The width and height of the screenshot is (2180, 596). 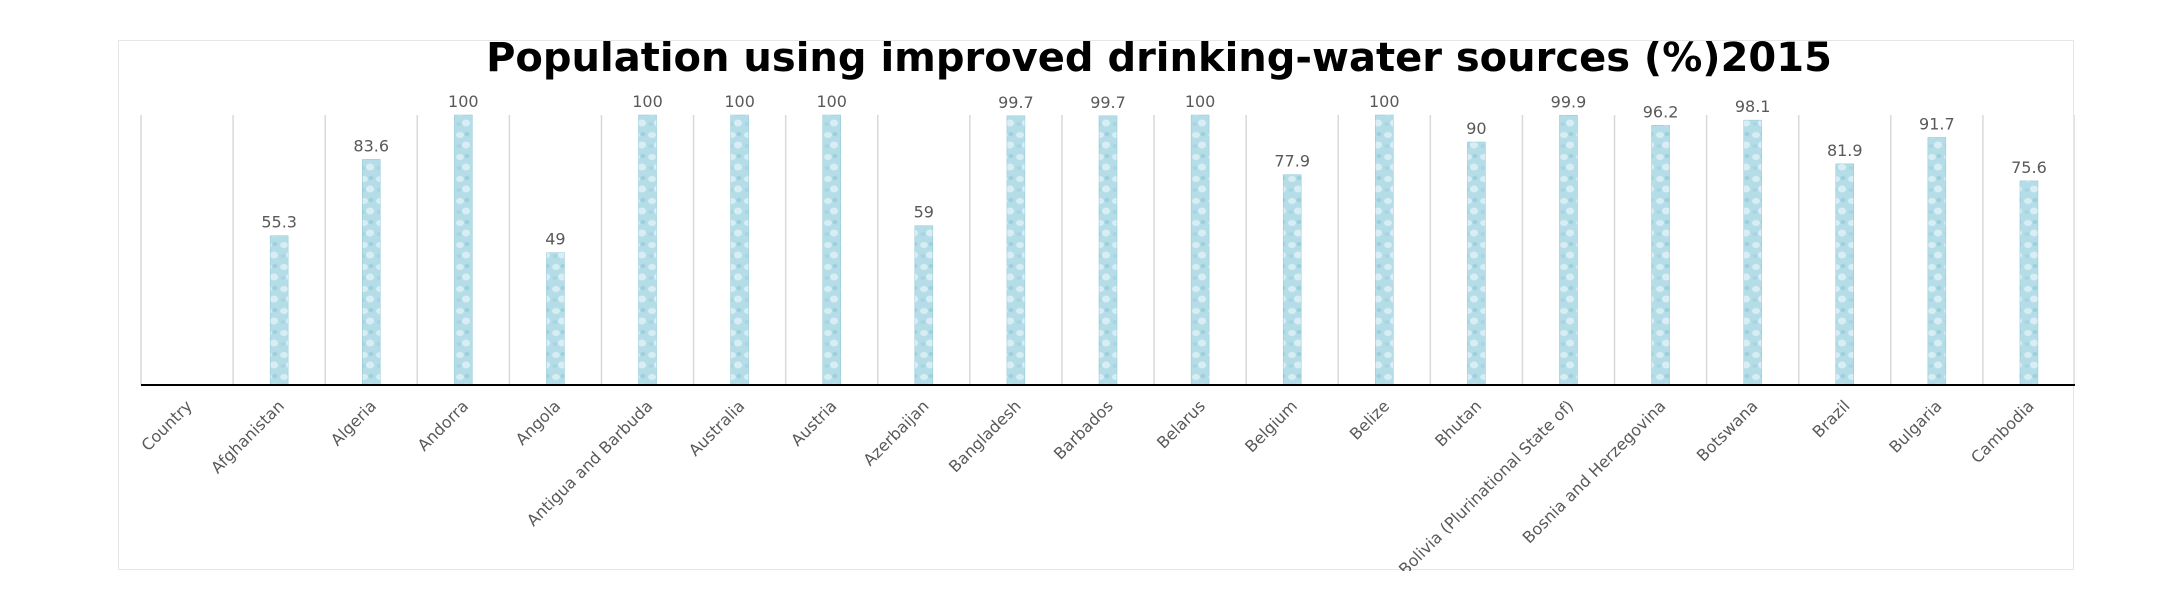 What do you see at coordinates (1292, 161) in the screenshot?
I see `data-label: 77.9` at bounding box center [1292, 161].